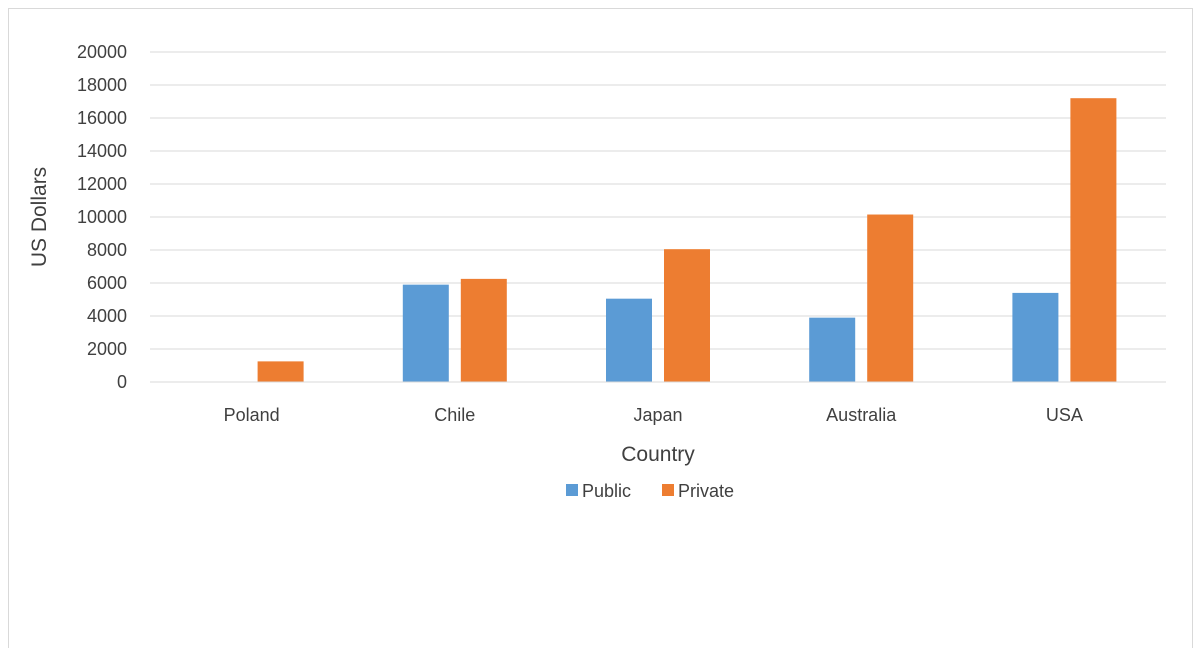  I want to click on bar-private-poland, so click(280, 371).